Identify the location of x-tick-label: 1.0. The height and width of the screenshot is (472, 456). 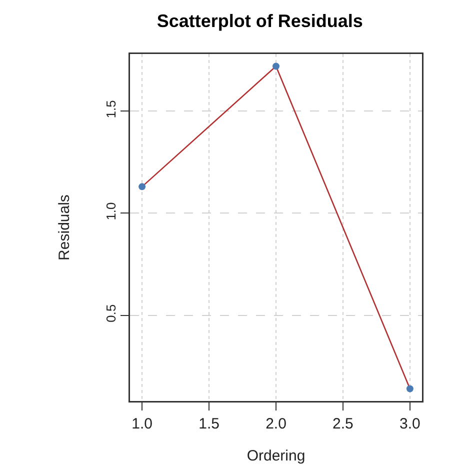
(142, 424).